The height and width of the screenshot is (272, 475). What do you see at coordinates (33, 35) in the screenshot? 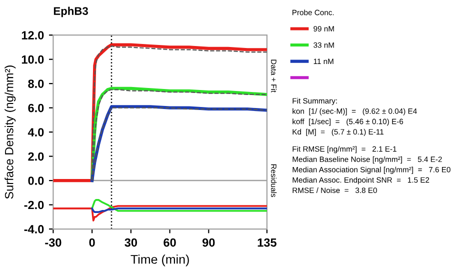
I see `y-tick-label: 12.0` at bounding box center [33, 35].